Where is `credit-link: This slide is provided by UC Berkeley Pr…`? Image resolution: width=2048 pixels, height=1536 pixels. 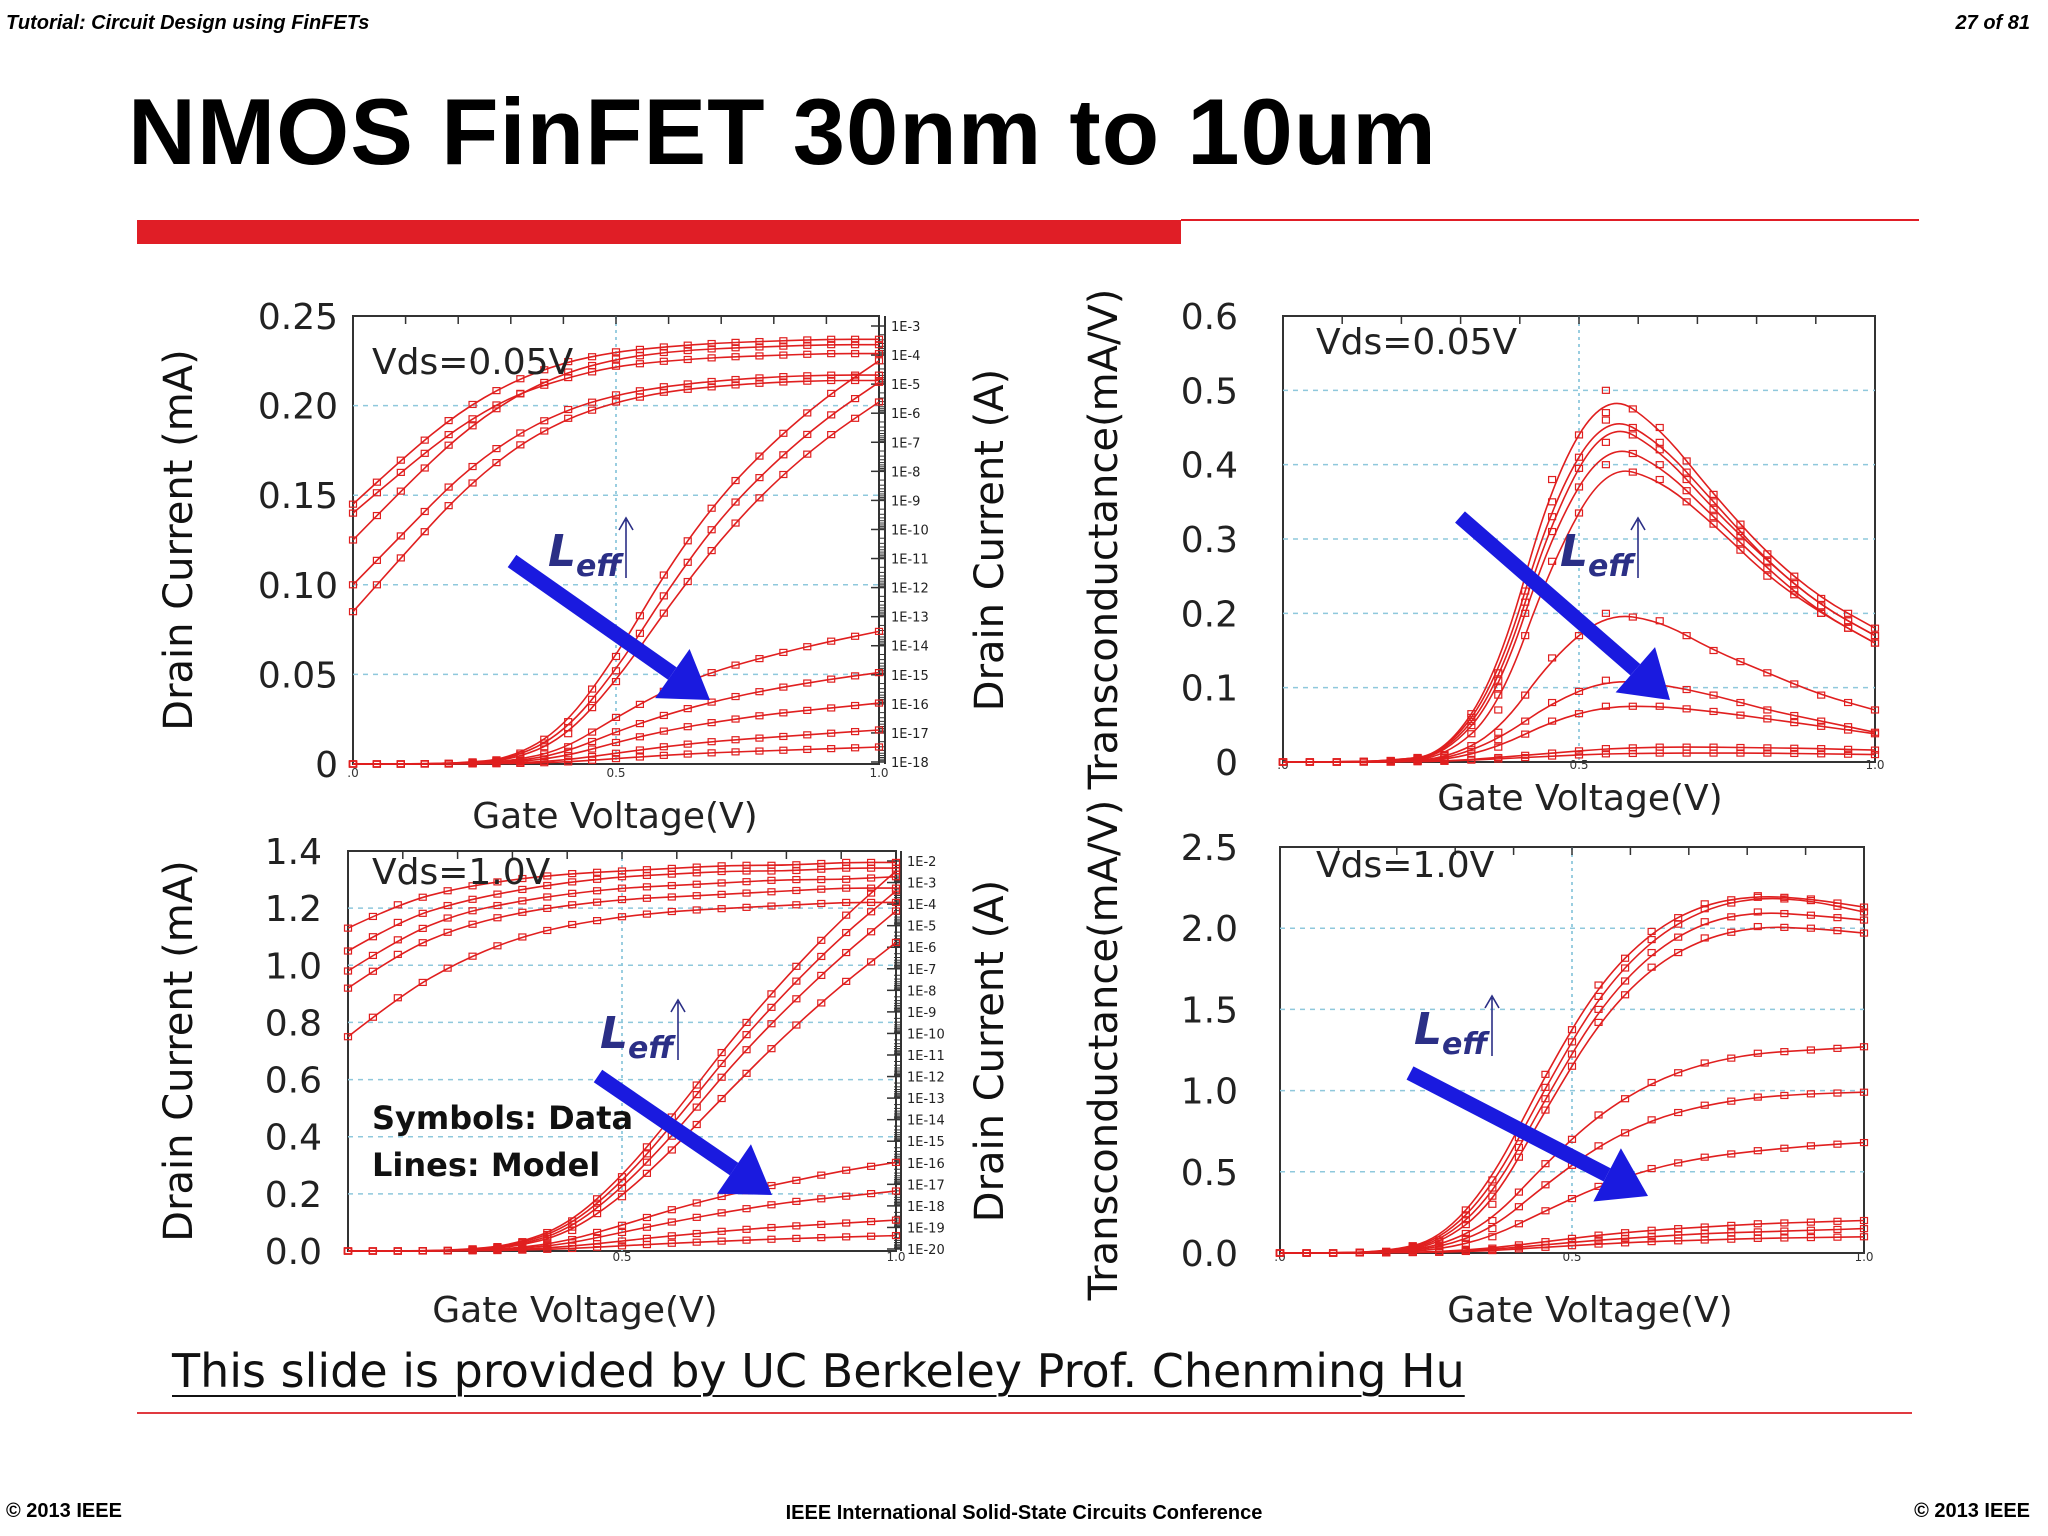
credit-link: This slide is provided by UC Berkeley Pr… is located at coordinates (818, 1371).